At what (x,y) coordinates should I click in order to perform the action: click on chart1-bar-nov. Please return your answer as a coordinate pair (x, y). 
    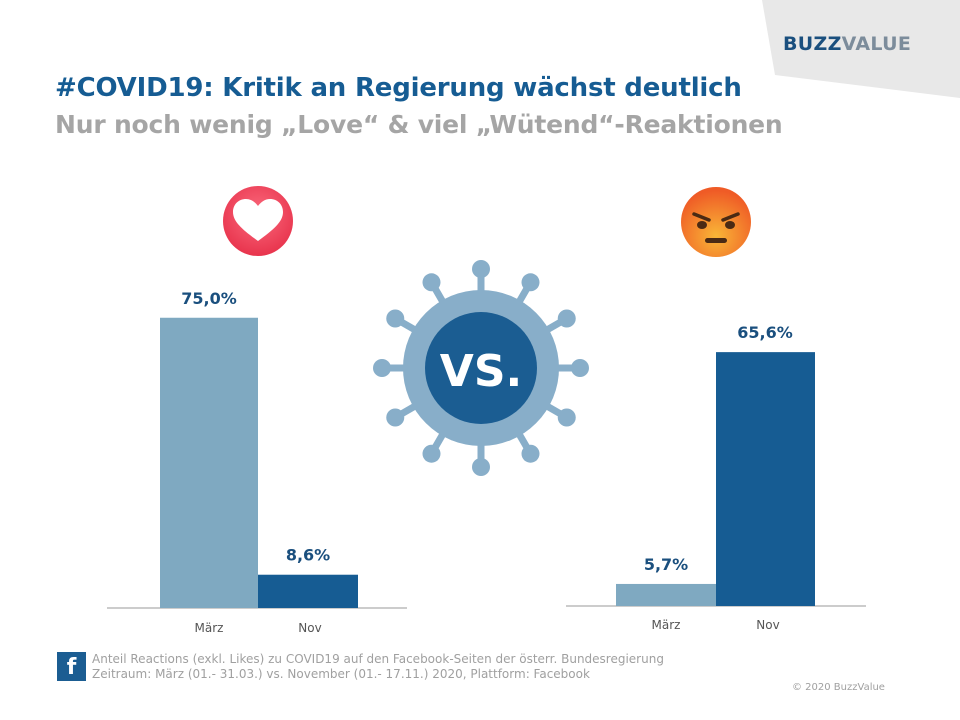
    Looking at the image, I should click on (308, 591).